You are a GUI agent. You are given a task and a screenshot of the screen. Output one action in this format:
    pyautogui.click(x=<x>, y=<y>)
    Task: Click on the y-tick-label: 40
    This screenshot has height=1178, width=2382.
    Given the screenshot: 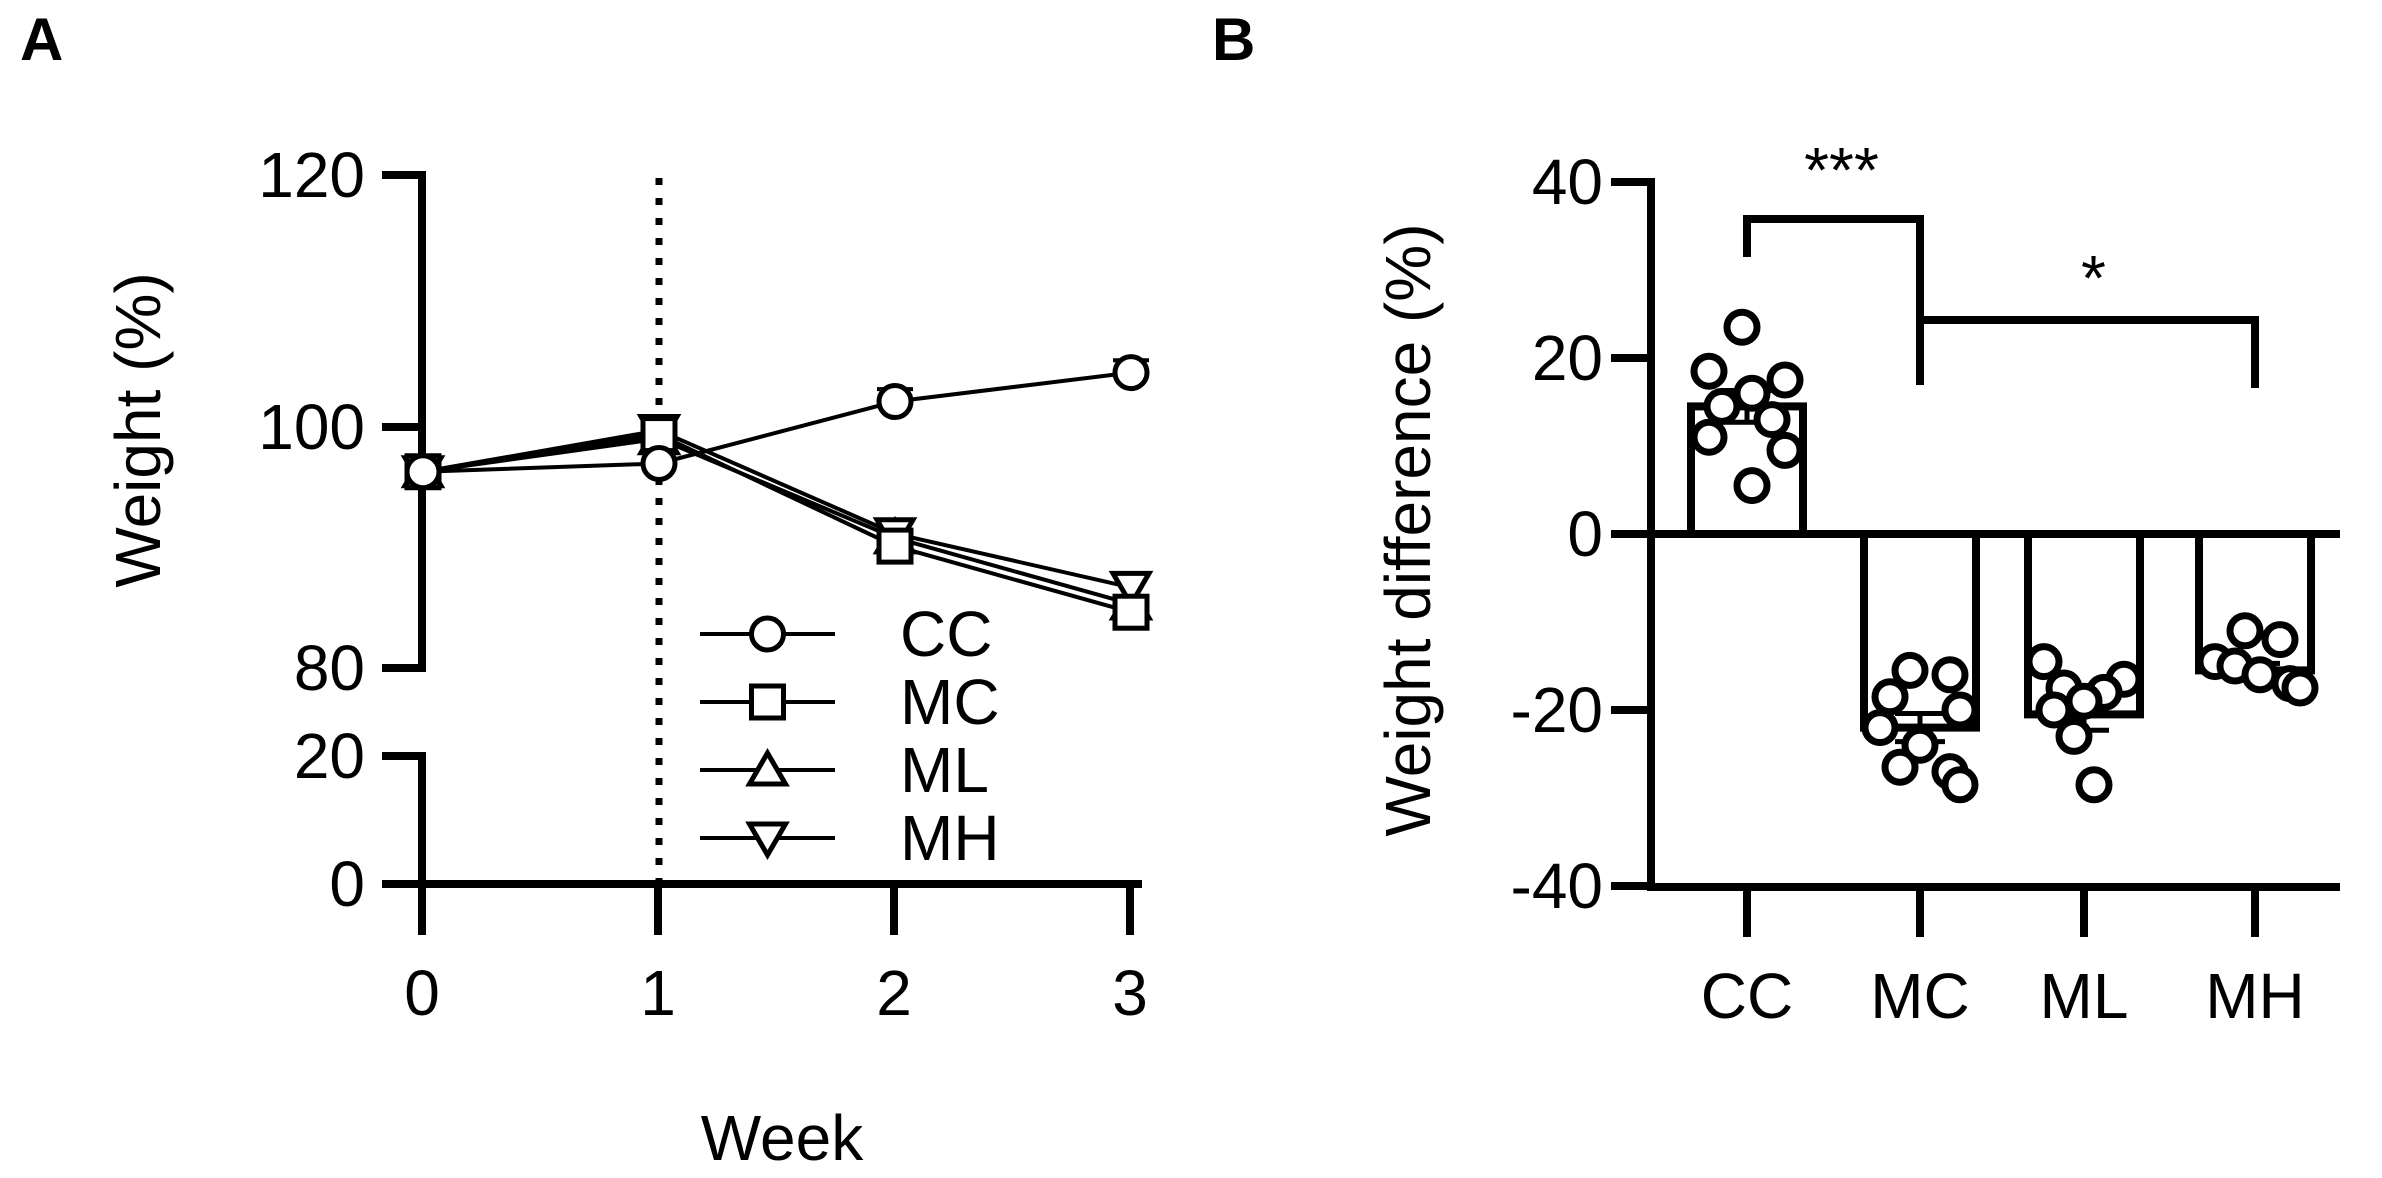 What is the action you would take?
    pyautogui.click(x=1567, y=182)
    